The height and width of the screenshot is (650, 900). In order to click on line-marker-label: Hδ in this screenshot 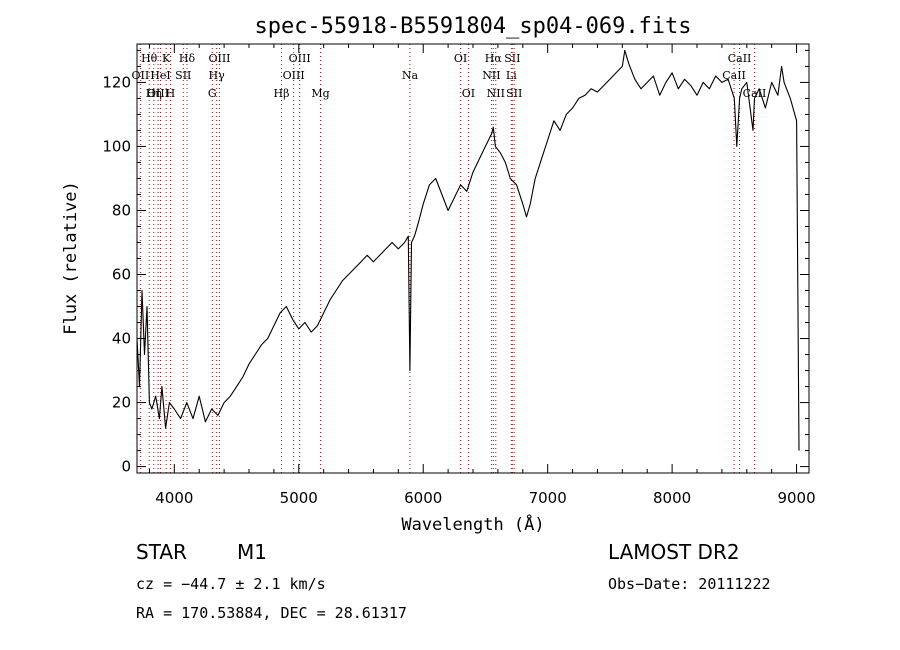, I will do `click(187, 58)`.